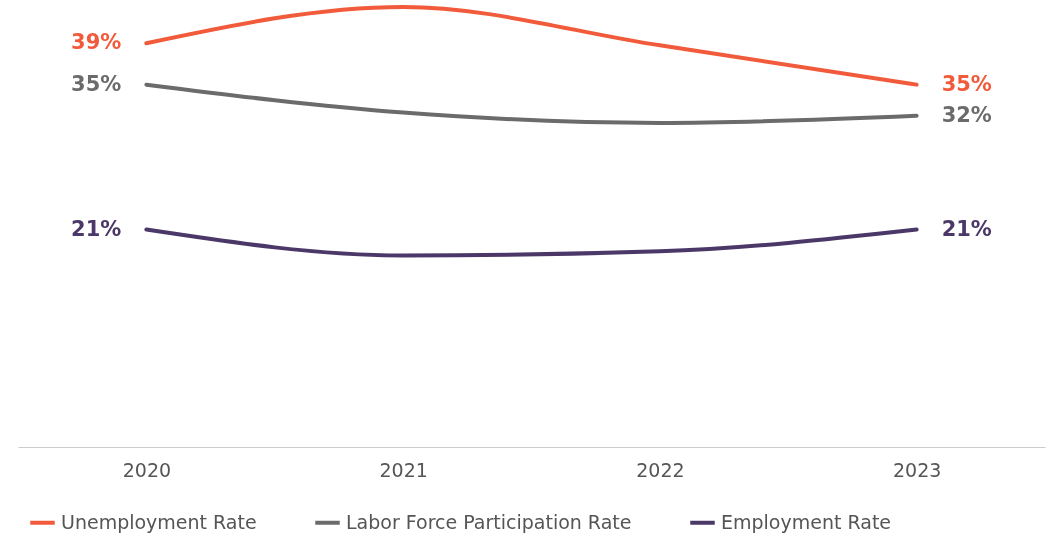 This screenshot has height=550, width=1047. Describe the element at coordinates (966, 114) in the screenshot. I see `data-label: 32%` at that location.